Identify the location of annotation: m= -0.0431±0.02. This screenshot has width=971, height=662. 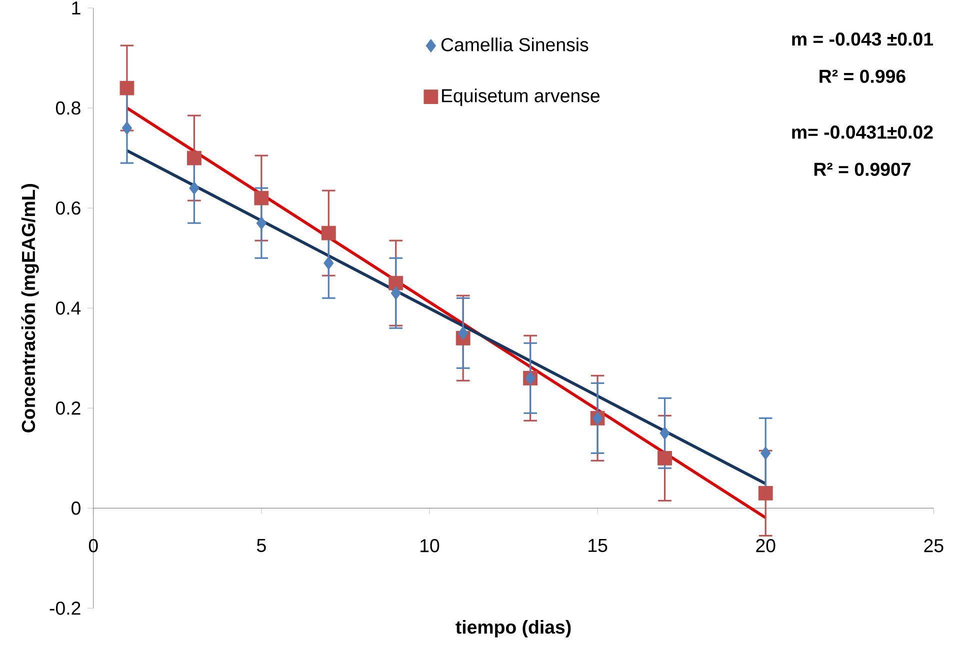
(862, 132).